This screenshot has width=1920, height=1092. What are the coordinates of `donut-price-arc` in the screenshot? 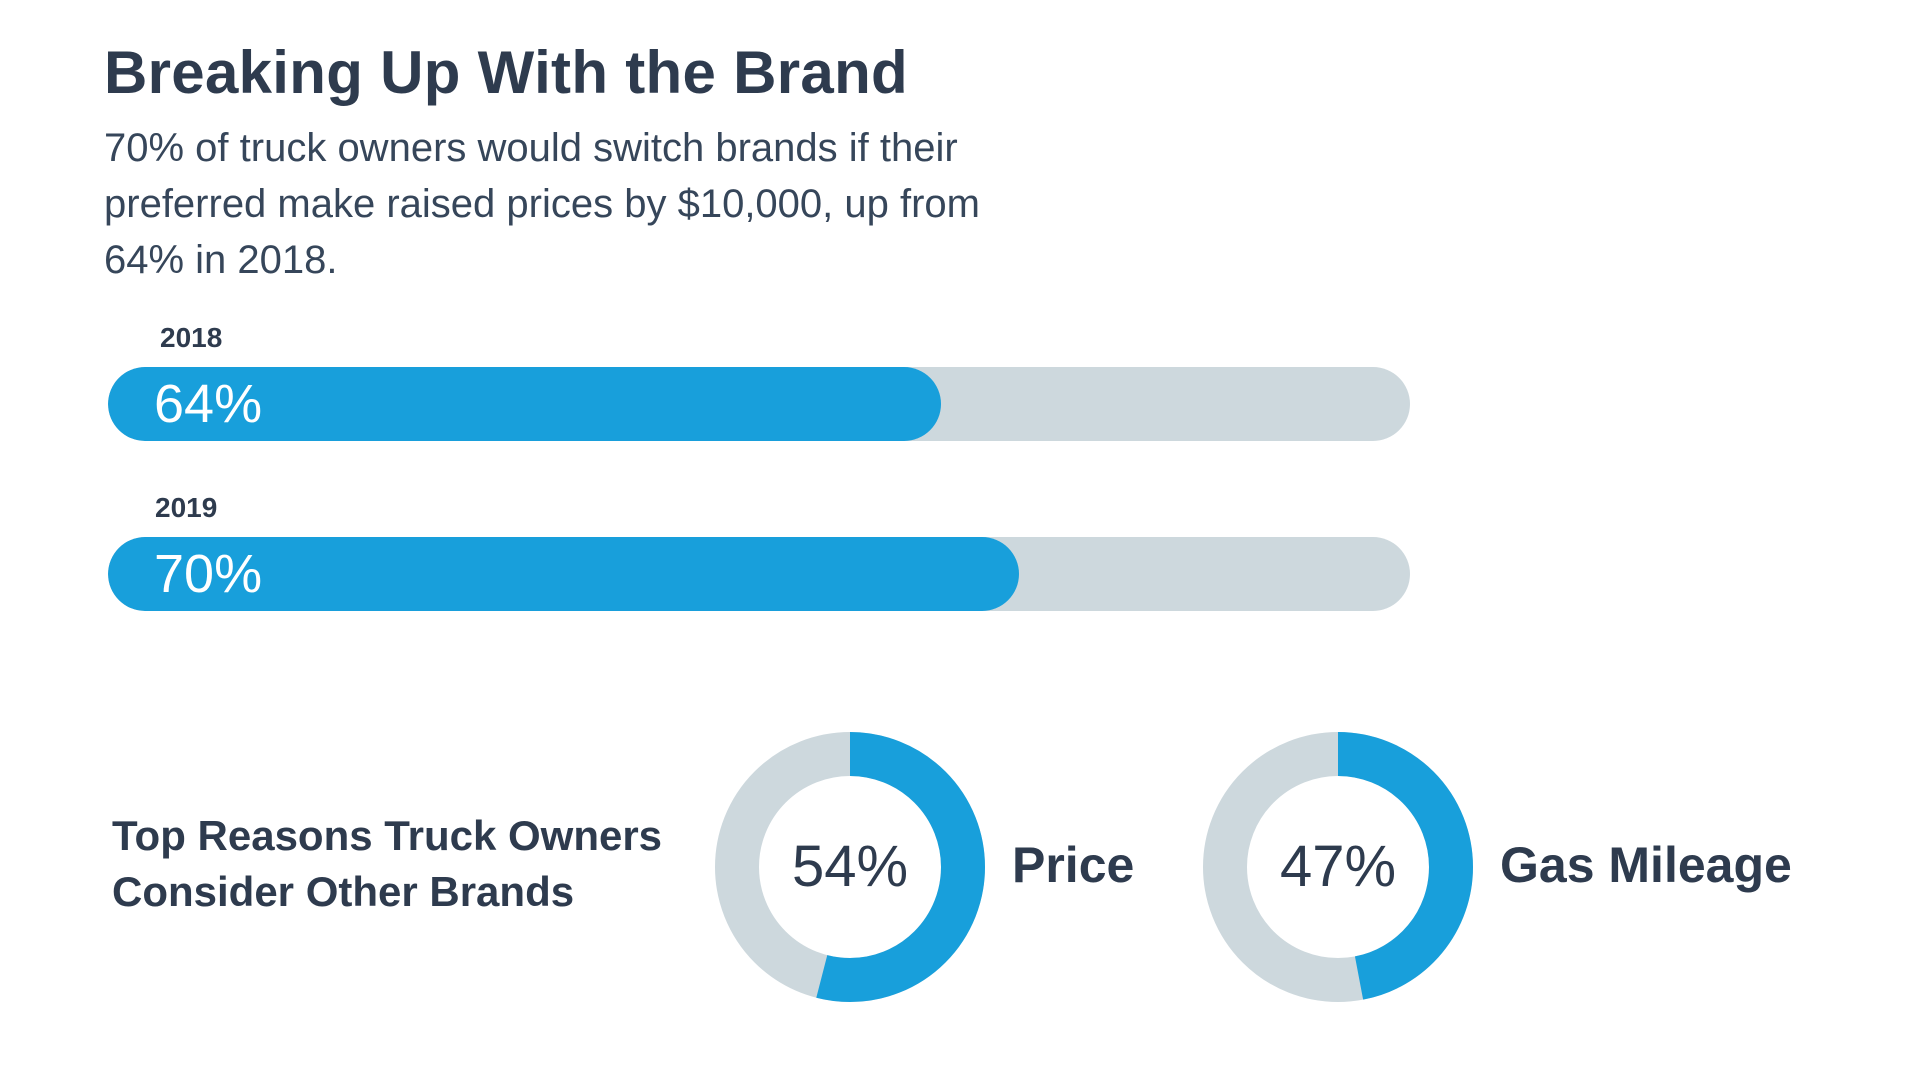 It's located at (850, 867).